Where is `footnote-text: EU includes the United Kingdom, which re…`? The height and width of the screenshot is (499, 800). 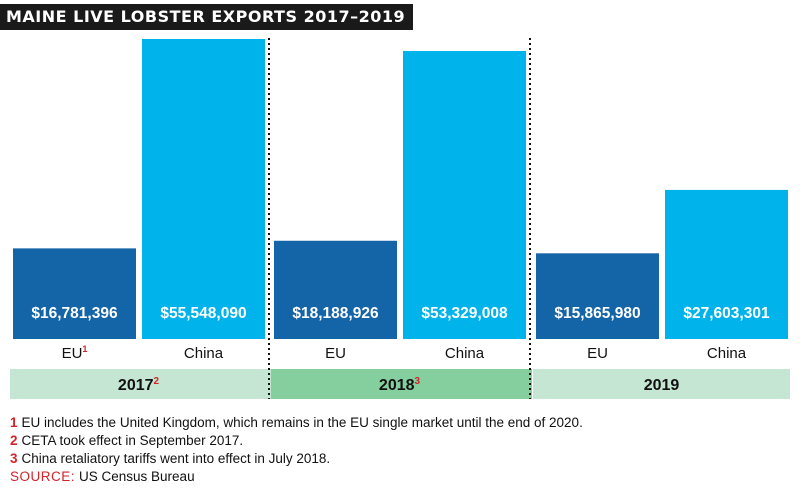 footnote-text: EU includes the United Kingdom, which re… is located at coordinates (302, 422).